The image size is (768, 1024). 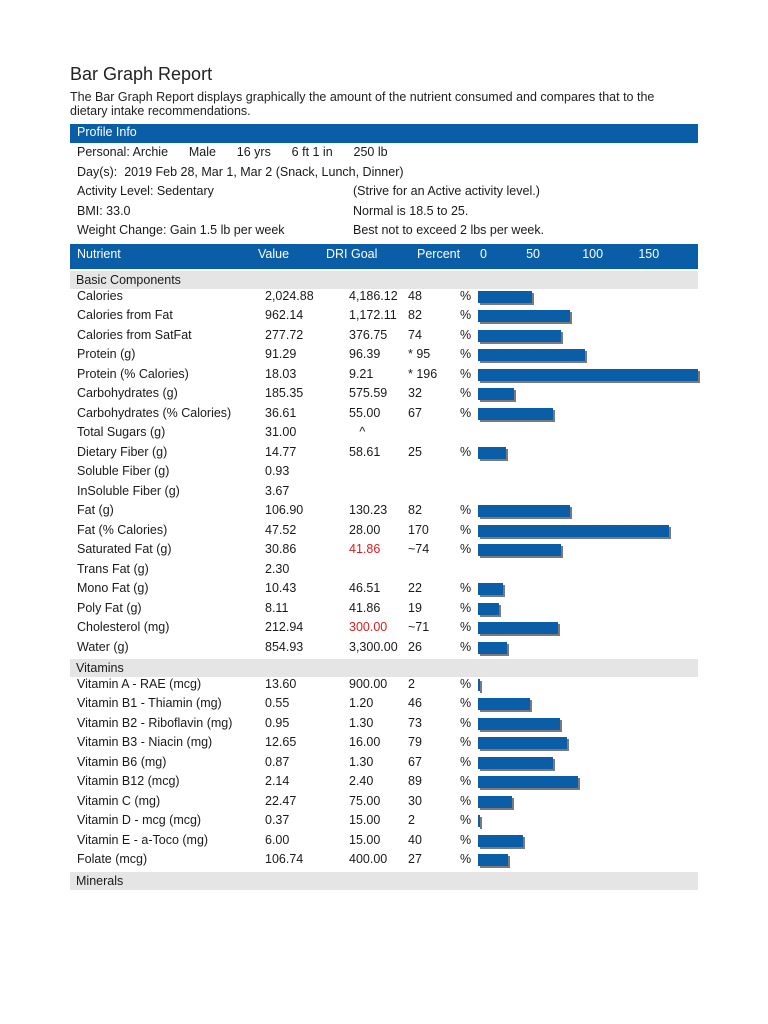 What do you see at coordinates (384, 841) in the screenshot?
I see `table-row: Vitamin E - a-Toco (mg) 6.00 15.00 40%` at bounding box center [384, 841].